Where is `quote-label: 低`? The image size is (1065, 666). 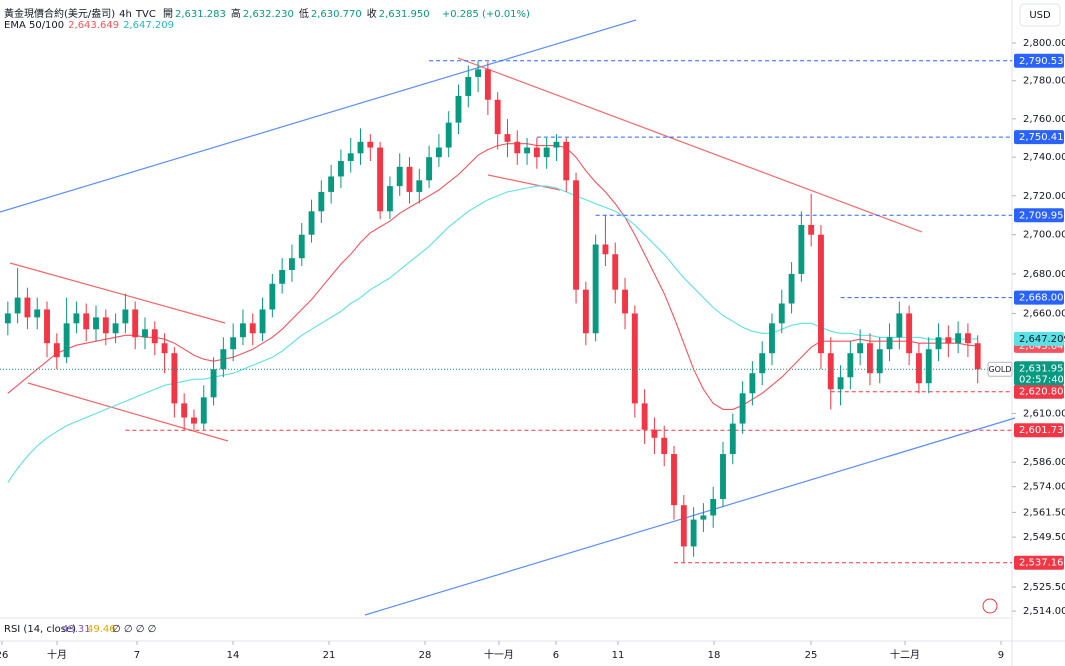
quote-label: 低 is located at coordinates (303, 14).